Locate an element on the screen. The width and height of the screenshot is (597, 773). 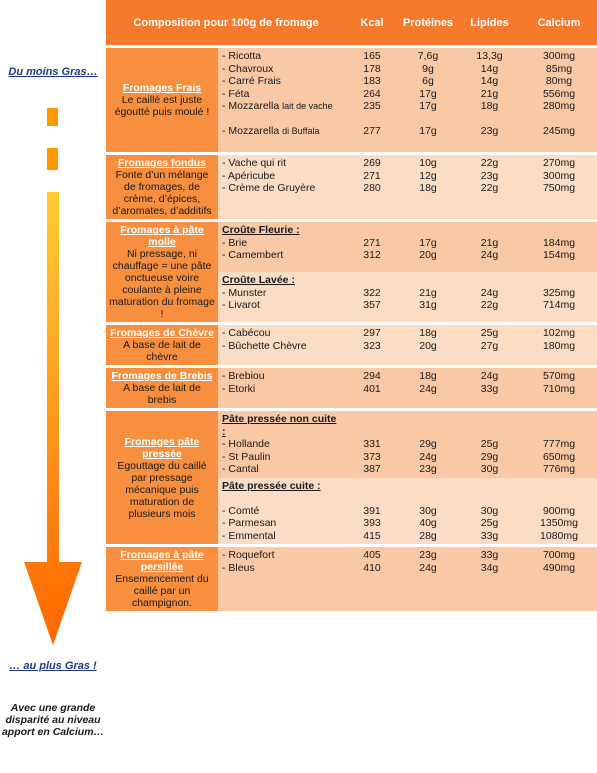
lipides-cell: 24g 33g is located at coordinates (489, 388).